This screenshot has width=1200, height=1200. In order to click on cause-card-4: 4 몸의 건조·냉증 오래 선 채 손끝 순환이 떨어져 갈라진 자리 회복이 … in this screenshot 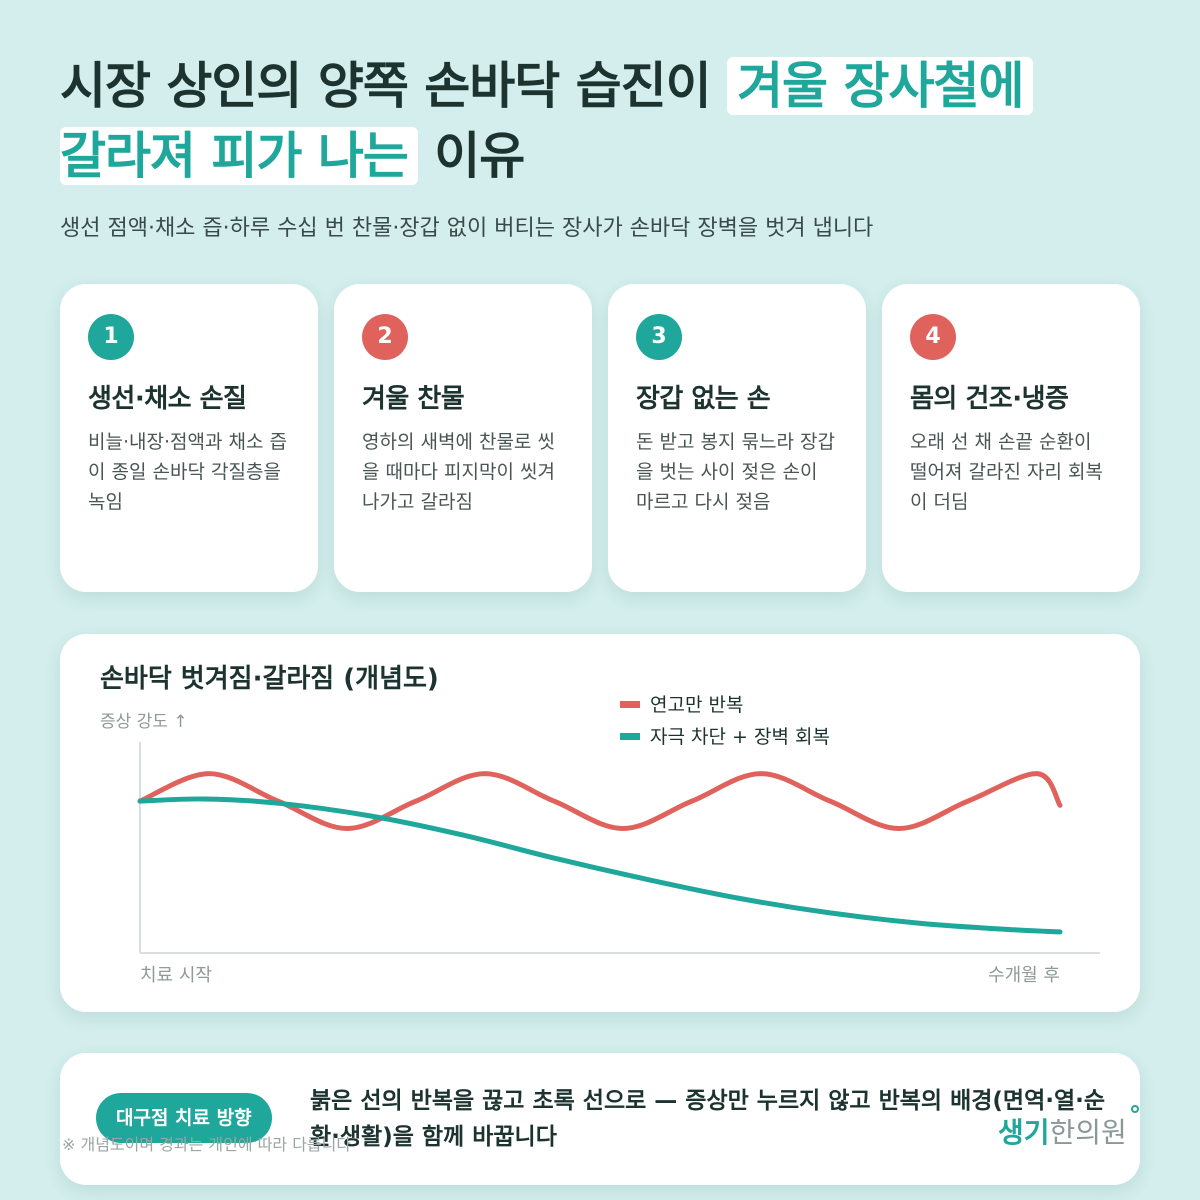, I will do `click(1011, 438)`.